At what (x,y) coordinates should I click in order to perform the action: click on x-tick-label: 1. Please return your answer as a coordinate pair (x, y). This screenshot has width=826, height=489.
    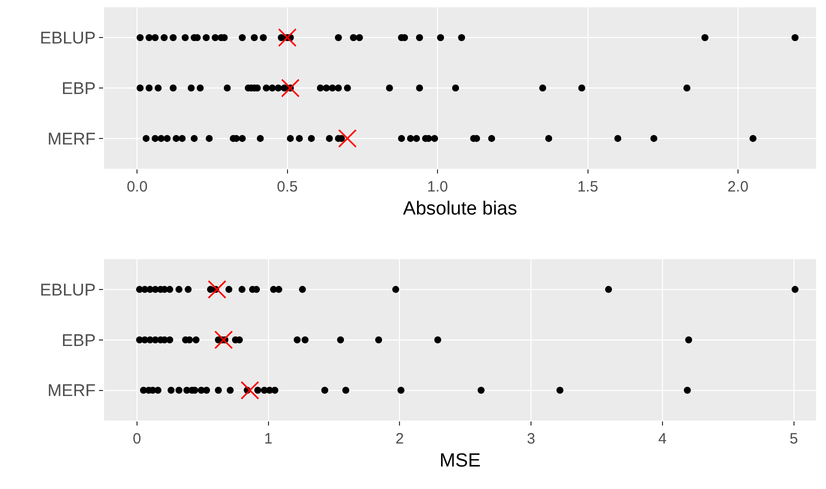
    Looking at the image, I should click on (268, 439).